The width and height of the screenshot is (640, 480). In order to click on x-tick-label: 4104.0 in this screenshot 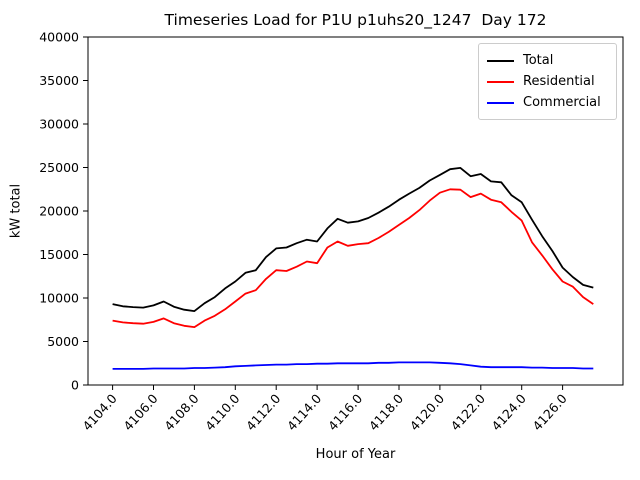, I will do `click(99, 412)`.